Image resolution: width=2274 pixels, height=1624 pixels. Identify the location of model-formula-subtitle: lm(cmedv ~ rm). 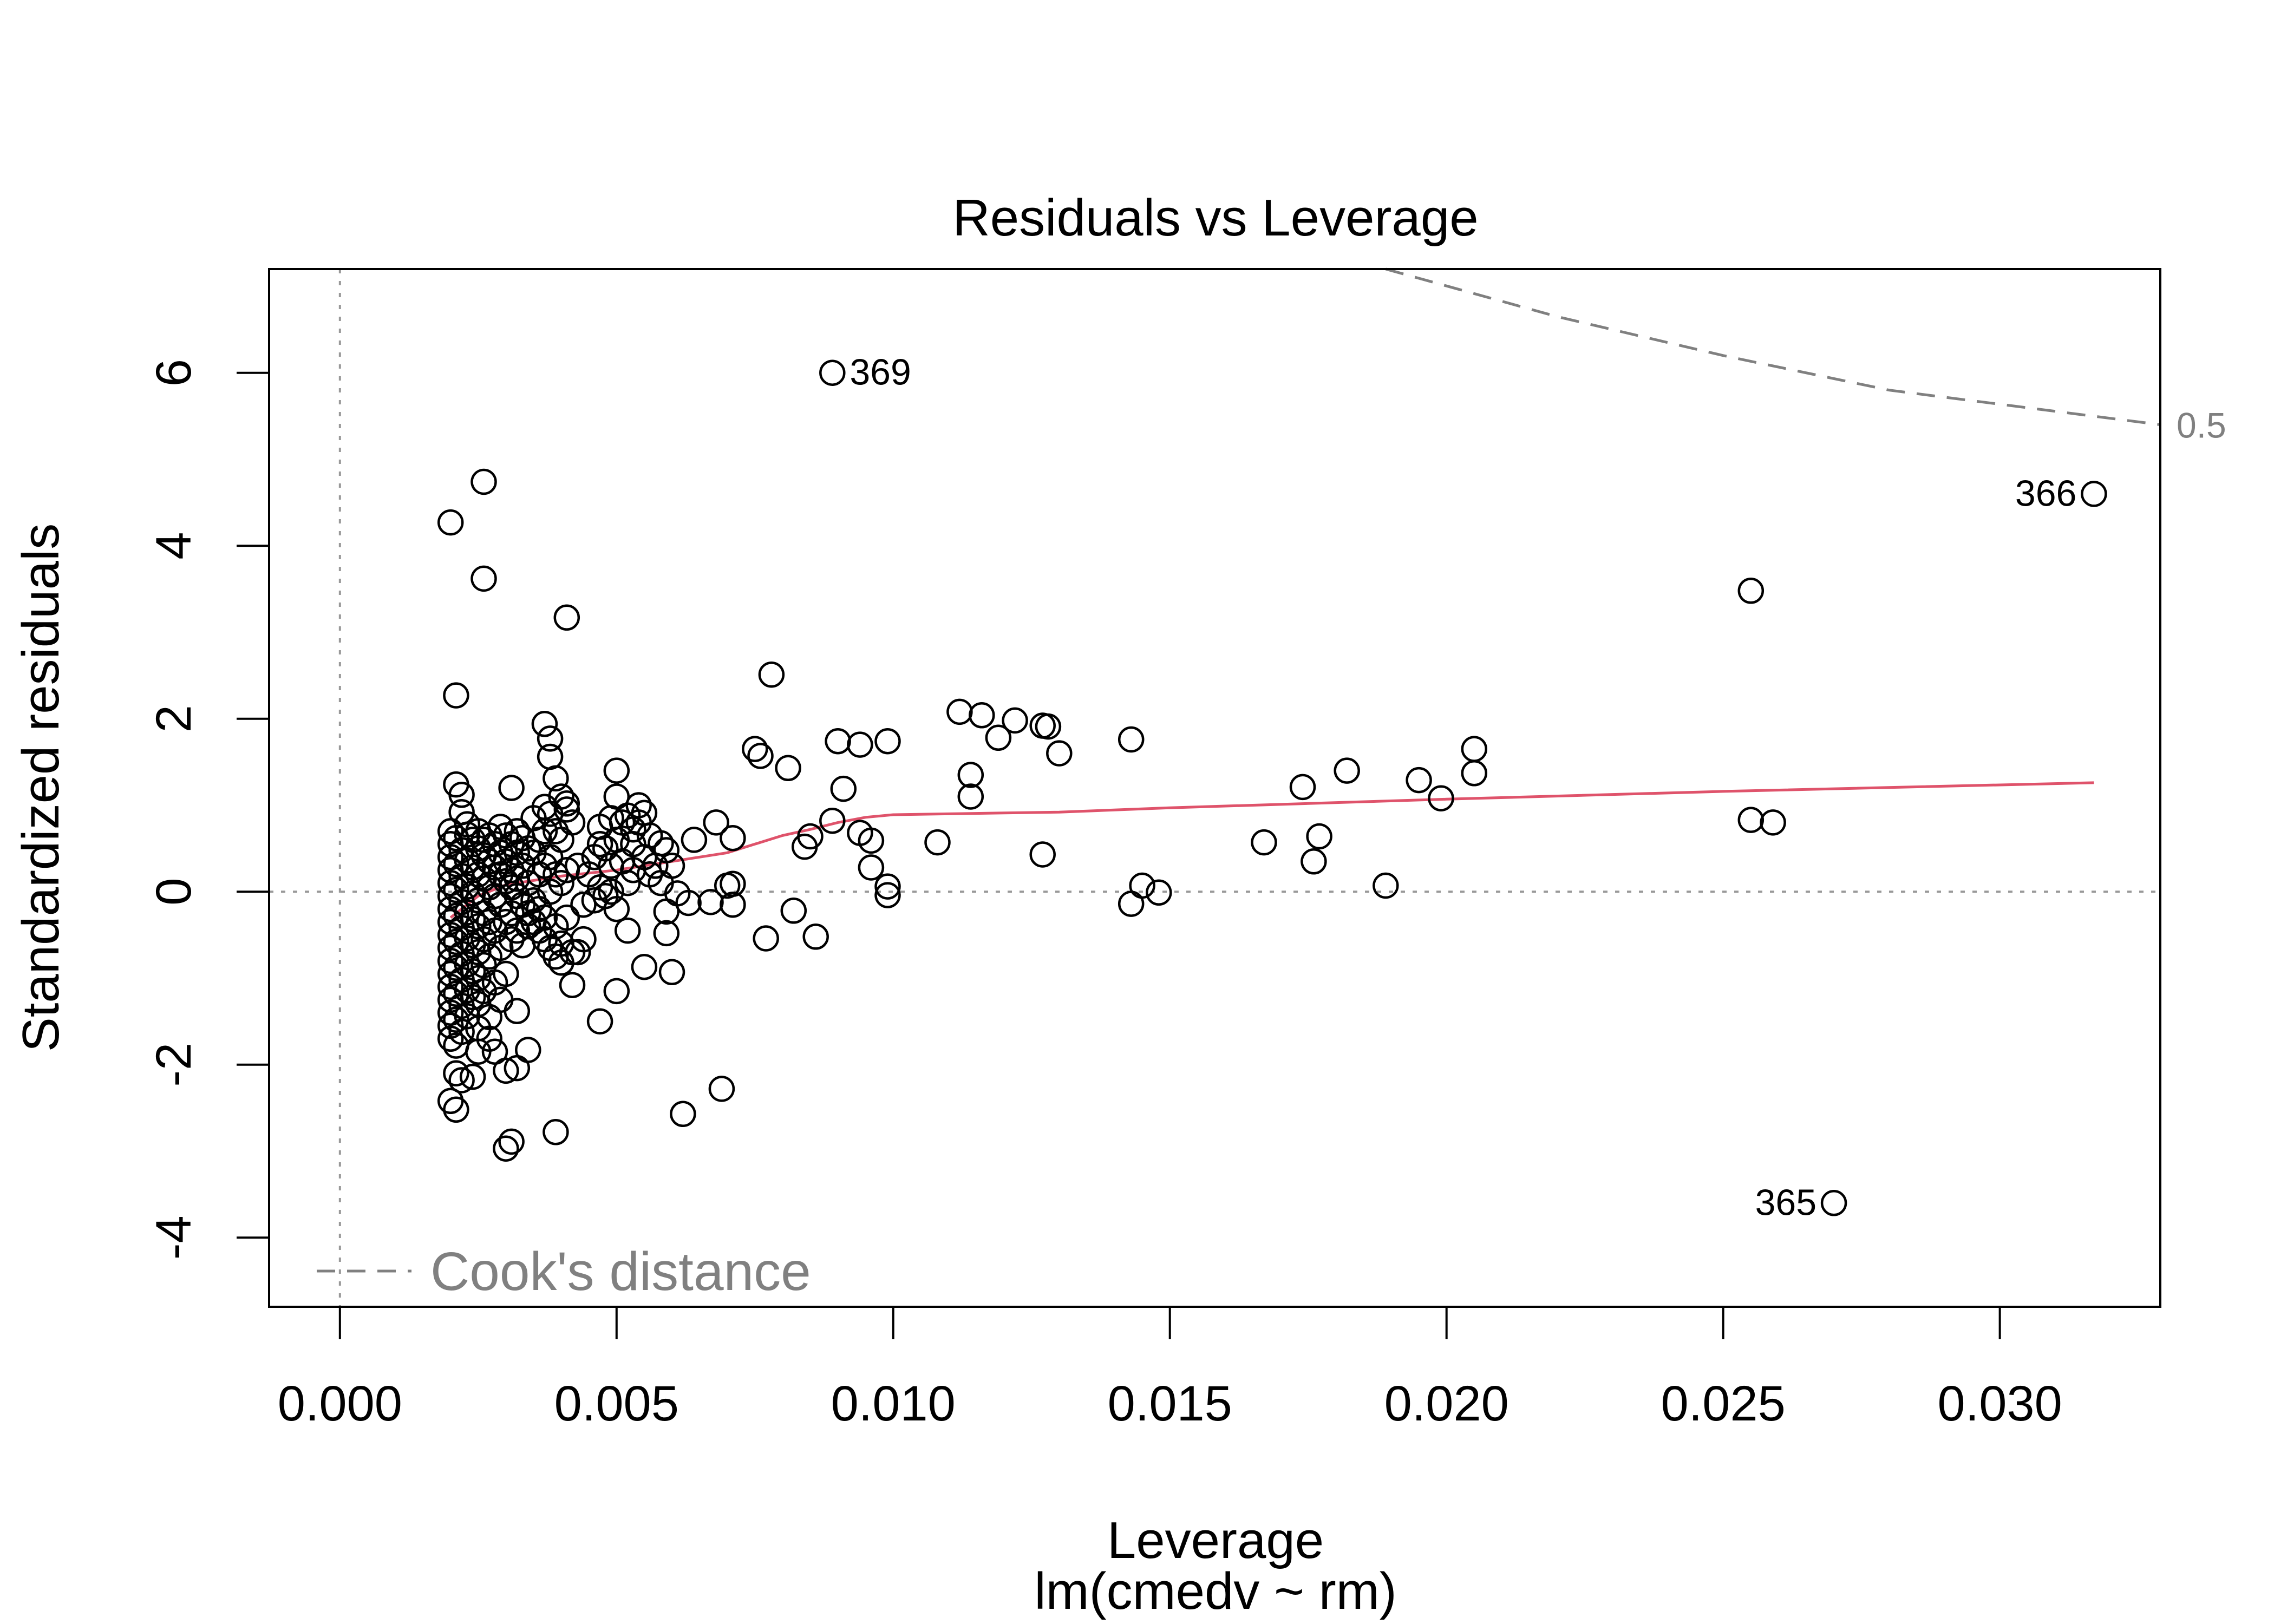
(1215, 1591).